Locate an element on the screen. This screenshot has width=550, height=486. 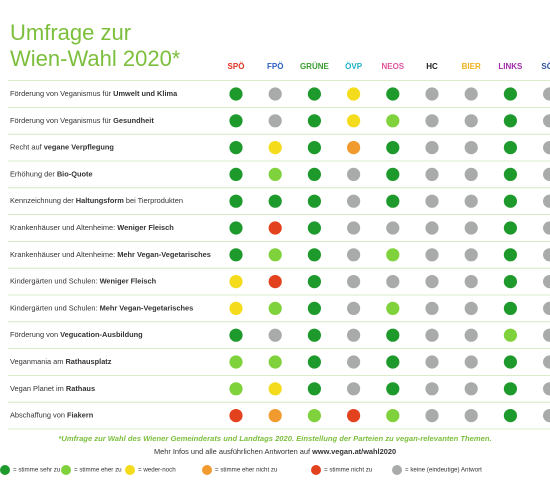
label-part: Kindergärten und Schulen: is located at coordinates (55, 307).